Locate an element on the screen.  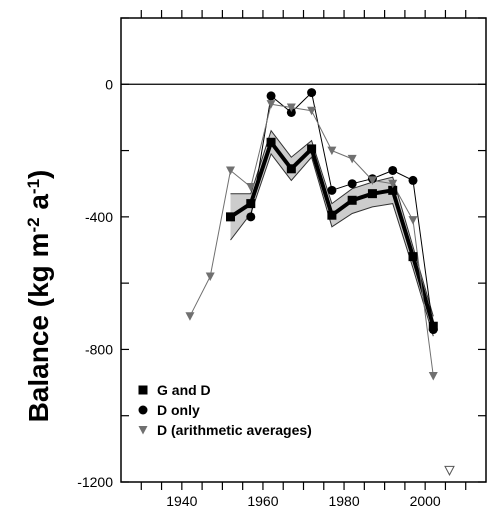
legend: G and D D only D (arithmetic averages) is located at coordinates (225, 410).